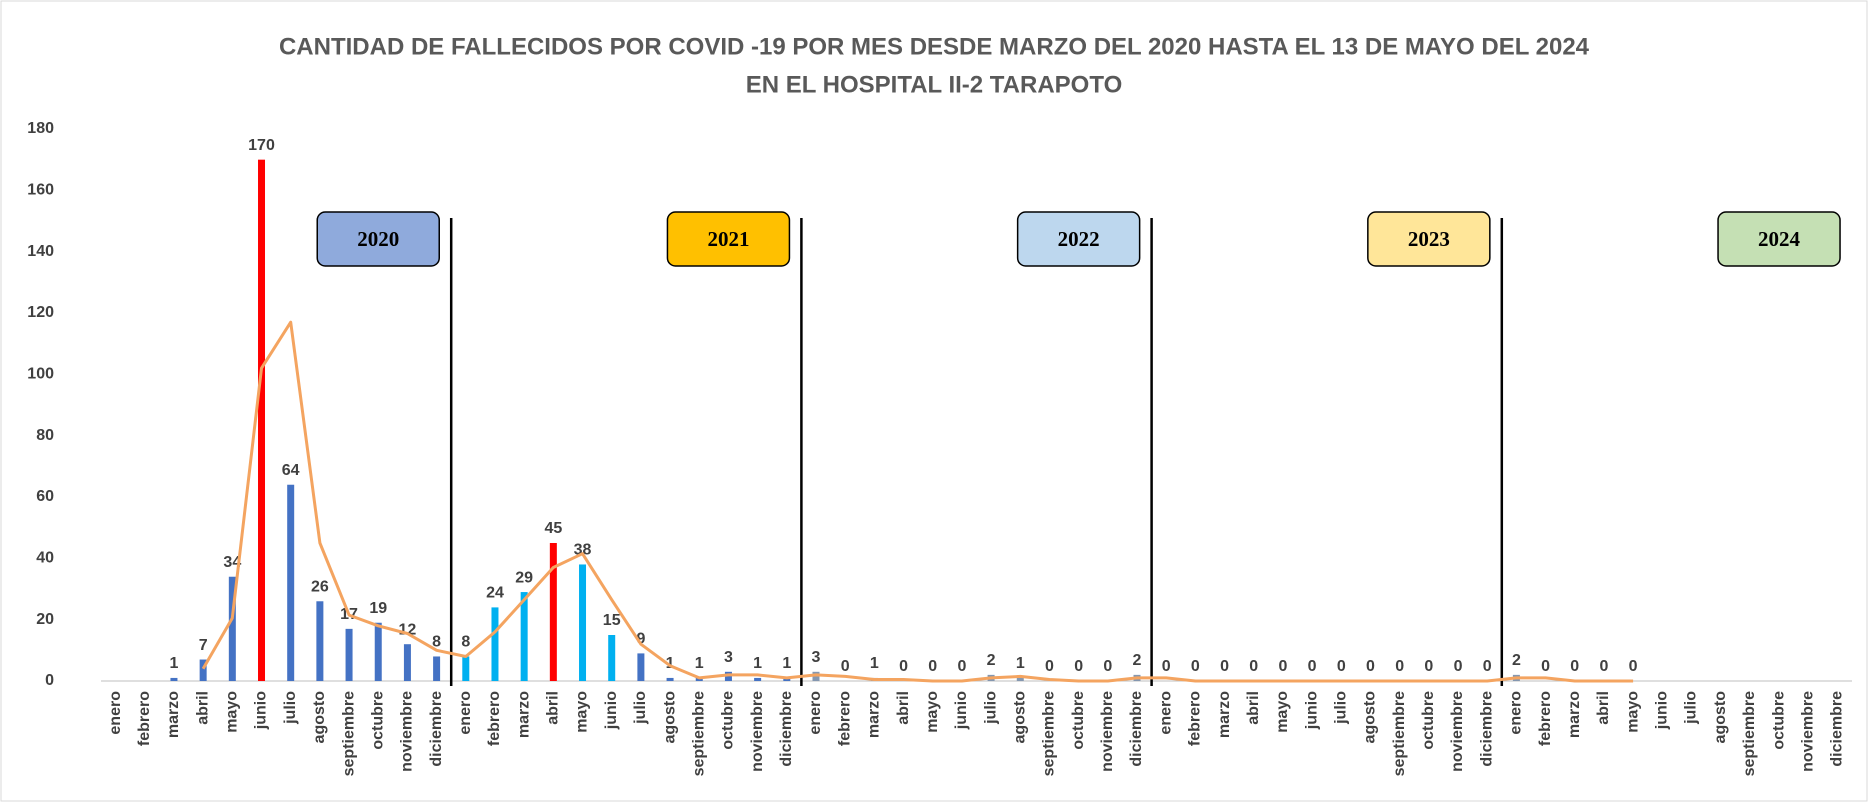  Describe the element at coordinates (934, 84) in the screenshot. I see `chart-title: EN EL HOSPITAL II-2 TARAPOTO` at that location.